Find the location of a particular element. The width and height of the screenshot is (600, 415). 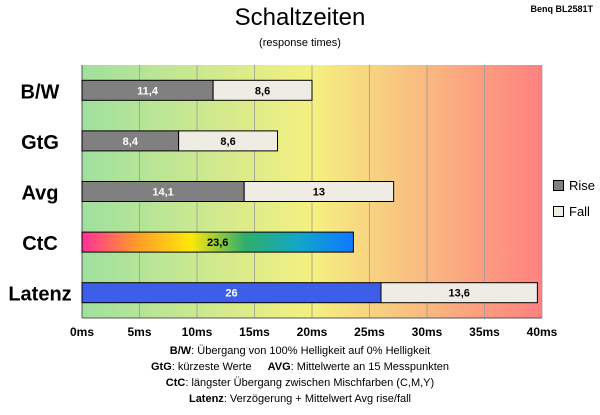

chart-title: Schaltzeiten is located at coordinates (300, 17).